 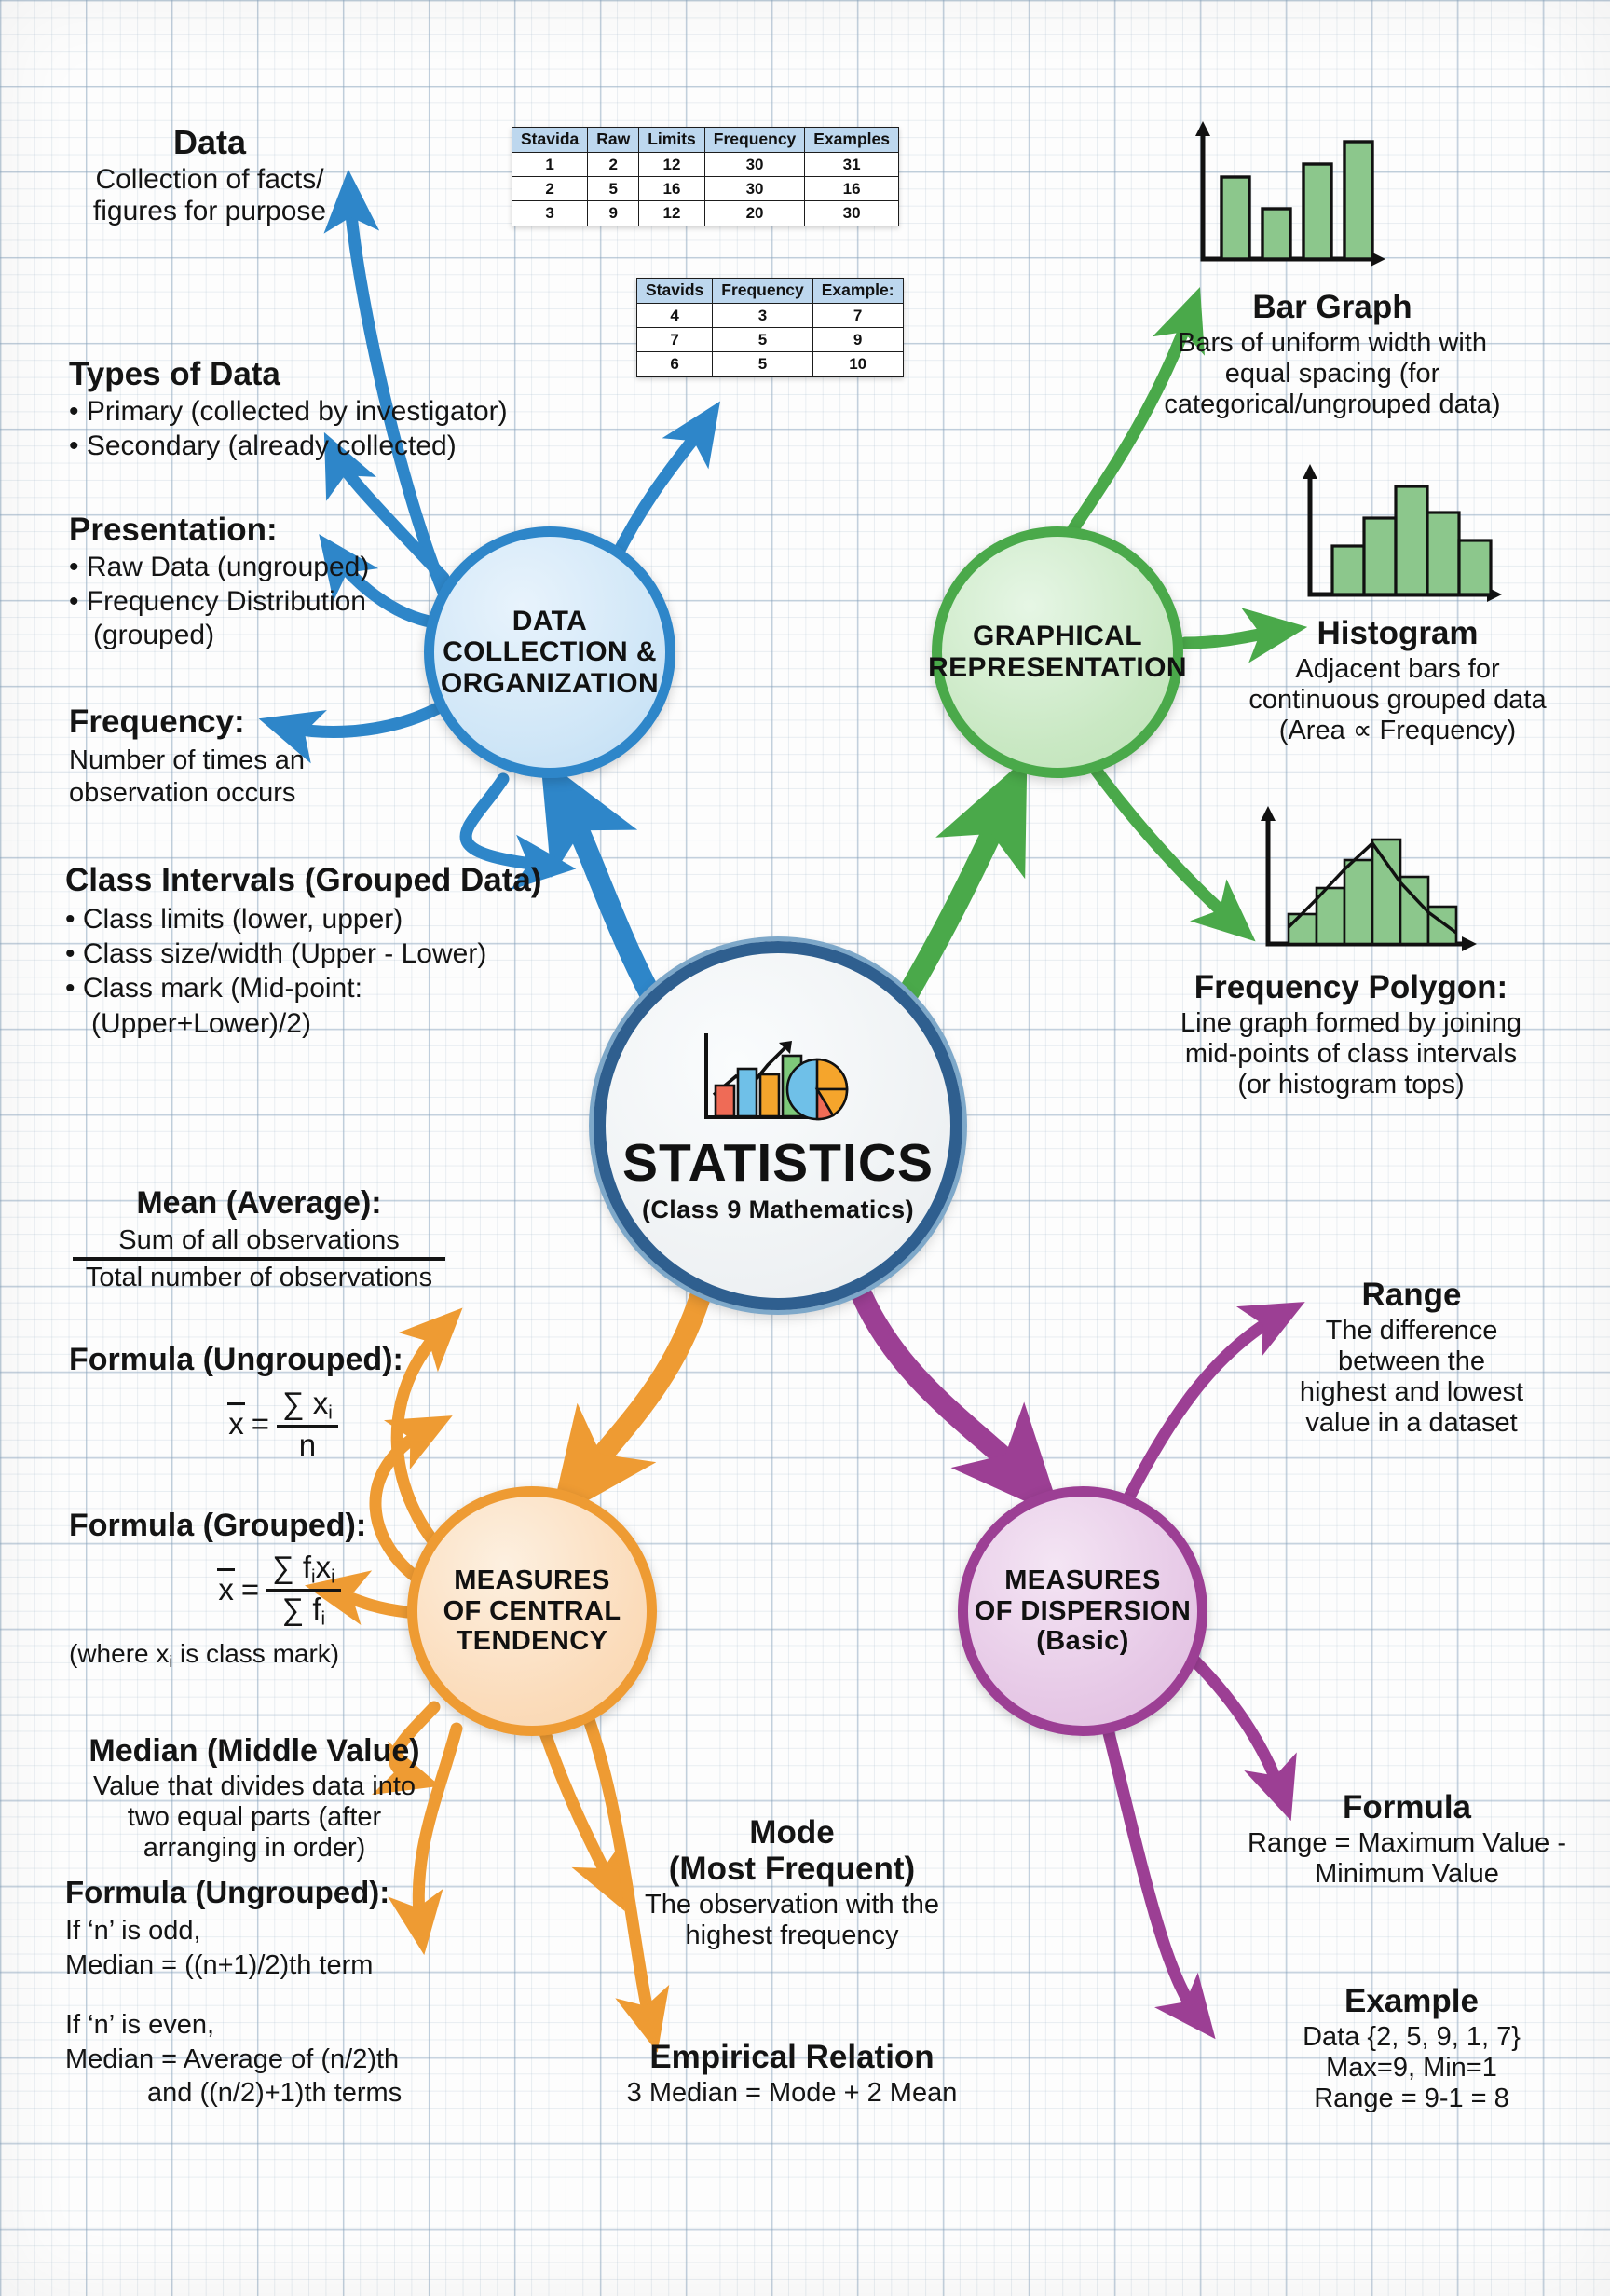 I want to click on branch-text-line: If ‘n’ is even,, so click(x=140, y=2026).